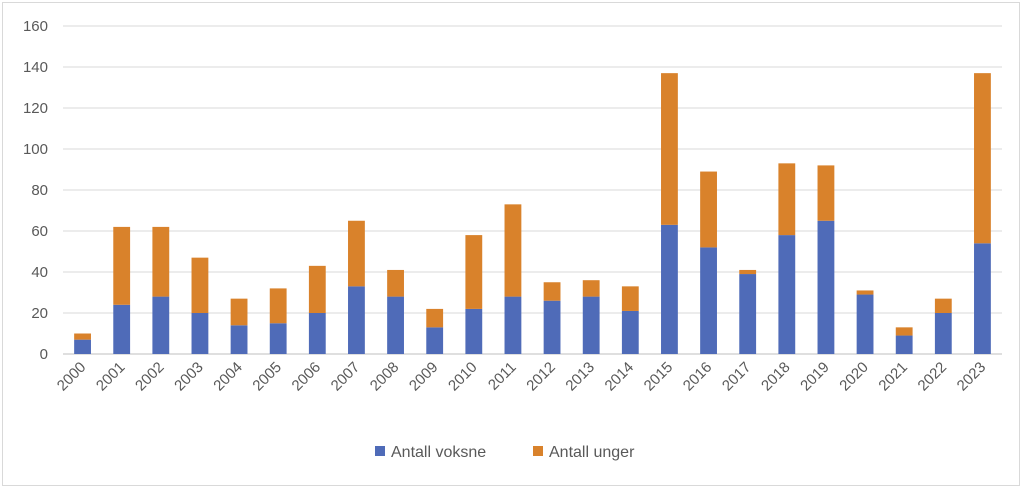 The image size is (1024, 490). Describe the element at coordinates (380, 451) in the screenshot. I see `legend-swatch-antall-voksne` at that location.